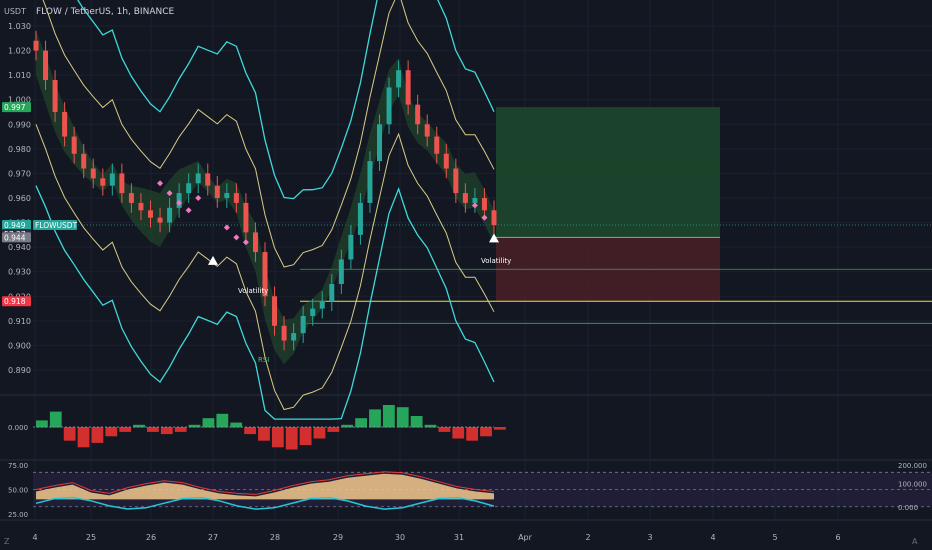 This screenshot has height=550, width=932. What do you see at coordinates (587, 537) in the screenshot?
I see `time-tick-label: 2` at bounding box center [587, 537].